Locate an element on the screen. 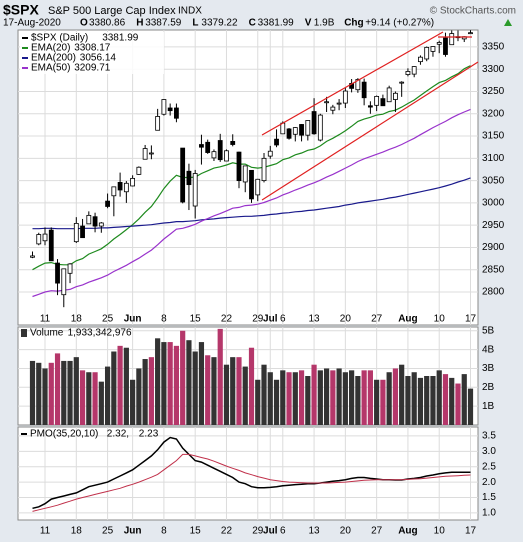 The image size is (523, 542). legend-value: 2.32, is located at coordinates (118, 434).